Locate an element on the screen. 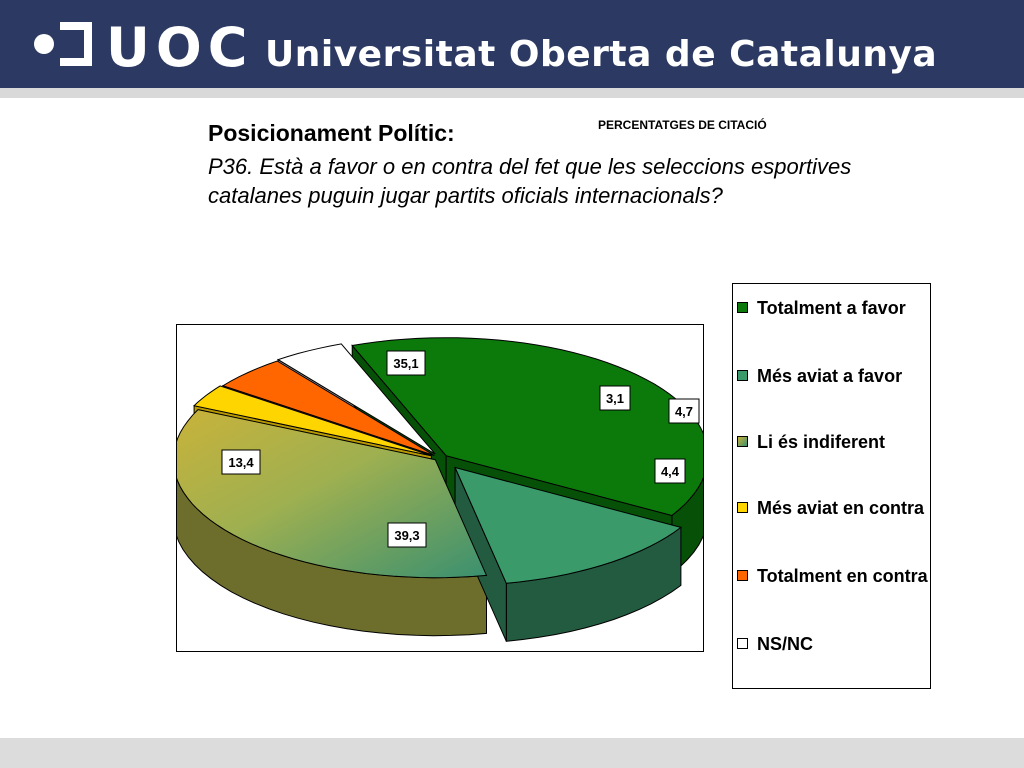  data-label: 4,7 is located at coordinates (684, 411).